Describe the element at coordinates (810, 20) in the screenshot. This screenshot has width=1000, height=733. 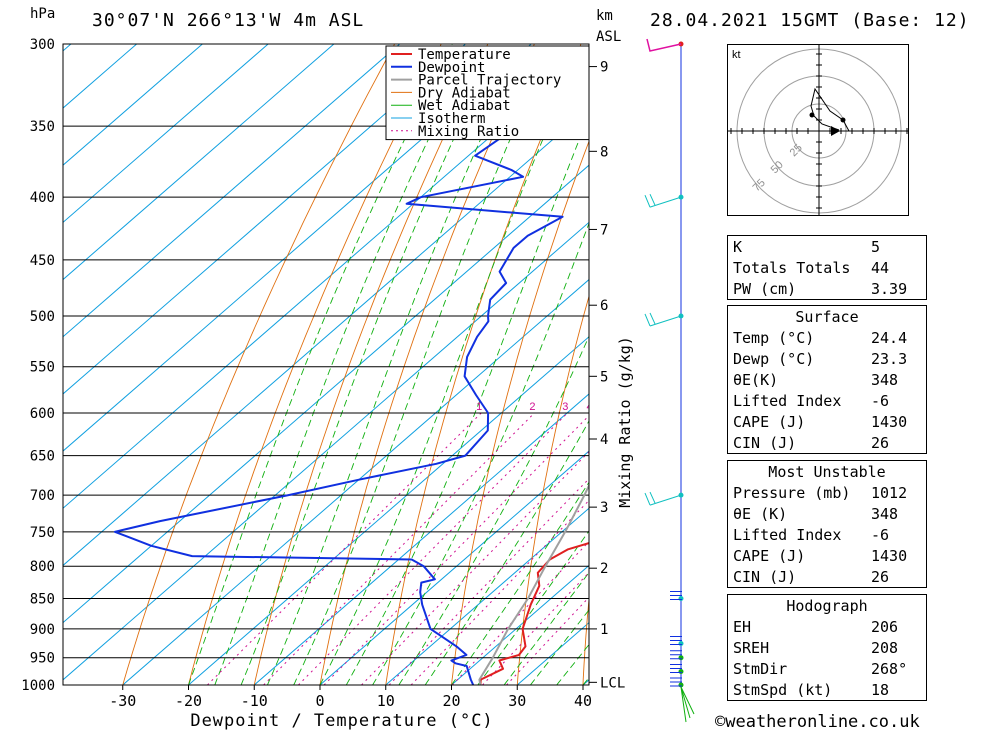
I see `datetime-header: 28.04.2021 15GMT (Base: 12)` at that location.